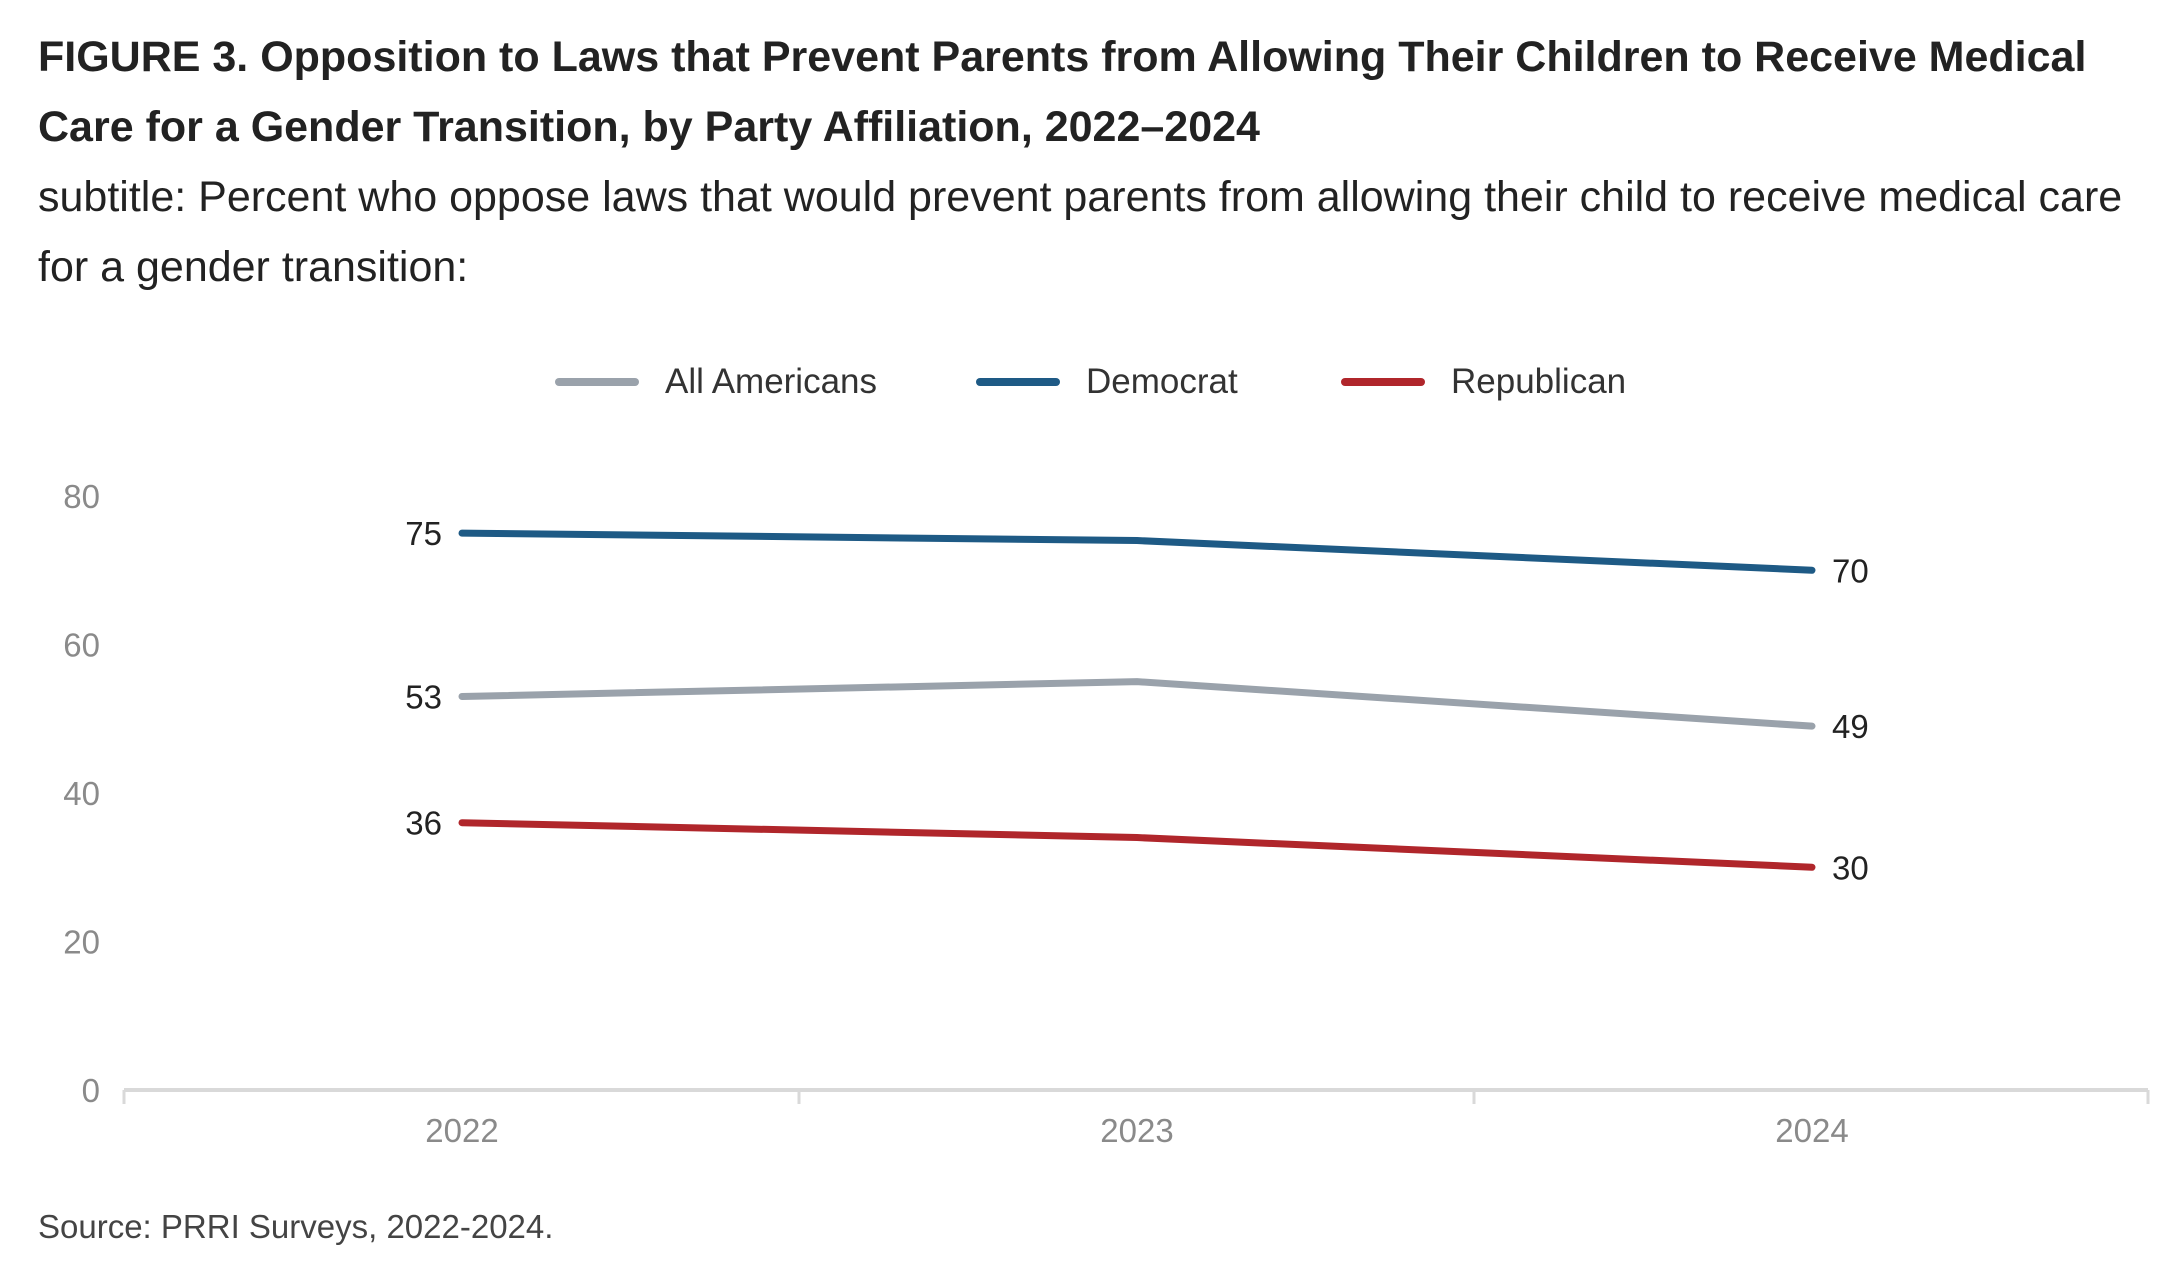 The width and height of the screenshot is (2176, 1288). I want to click on legend-swatch-all-americans, so click(597, 382).